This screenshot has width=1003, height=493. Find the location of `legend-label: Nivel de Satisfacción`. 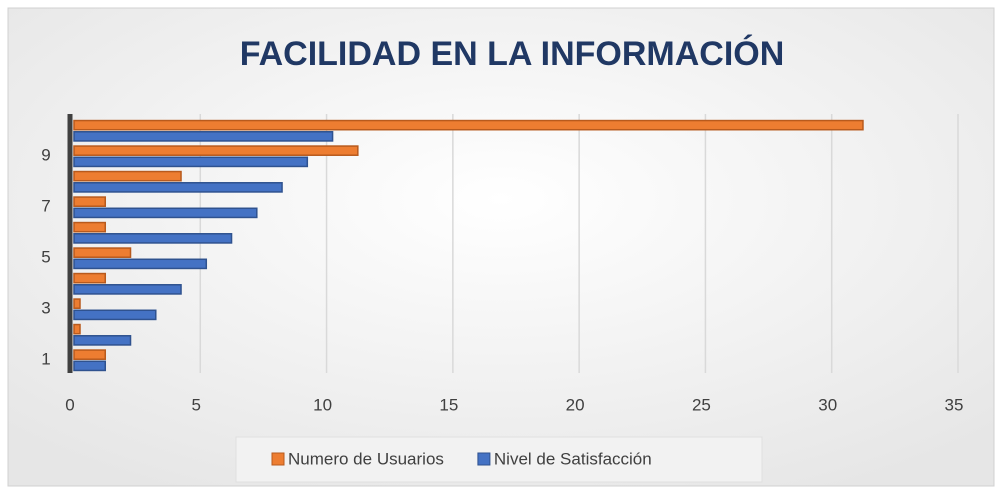

legend-label: Nivel de Satisfacción is located at coordinates (573, 458).